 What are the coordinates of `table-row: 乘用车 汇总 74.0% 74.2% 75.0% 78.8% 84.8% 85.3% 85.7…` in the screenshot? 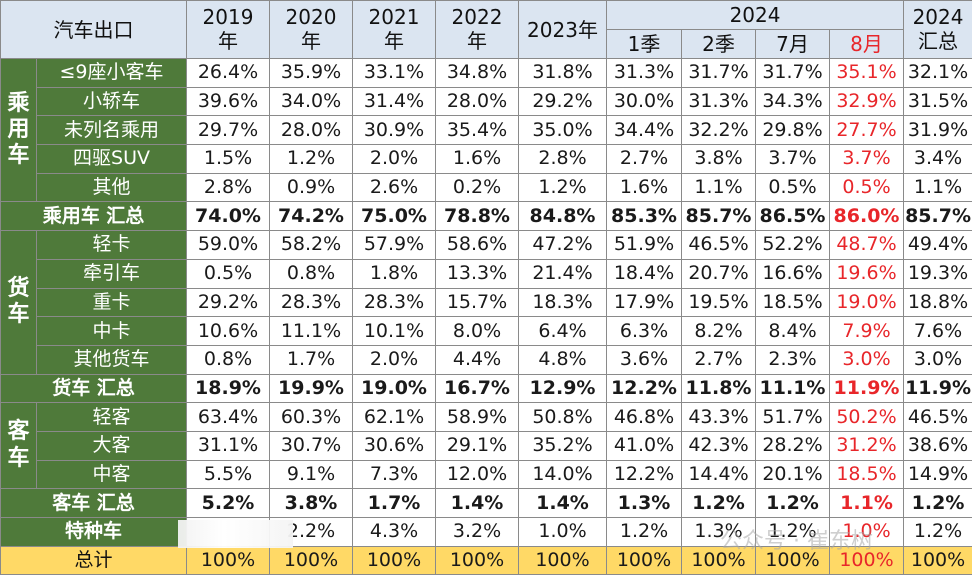 It's located at (486, 216).